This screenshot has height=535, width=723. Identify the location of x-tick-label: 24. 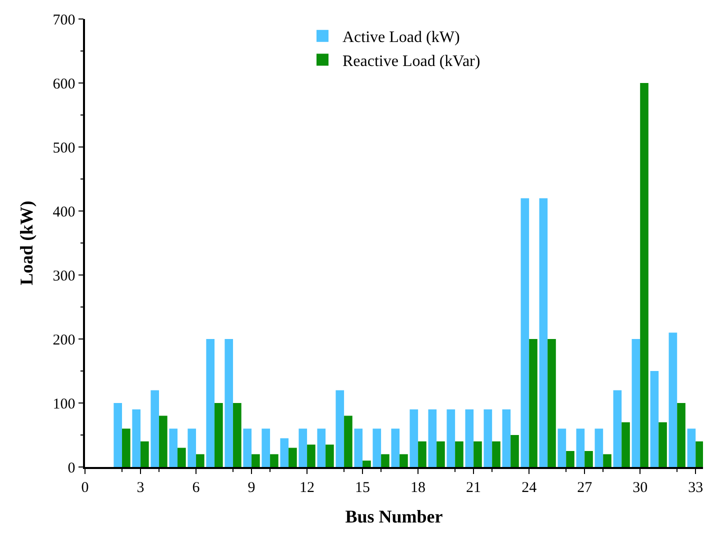
(530, 488).